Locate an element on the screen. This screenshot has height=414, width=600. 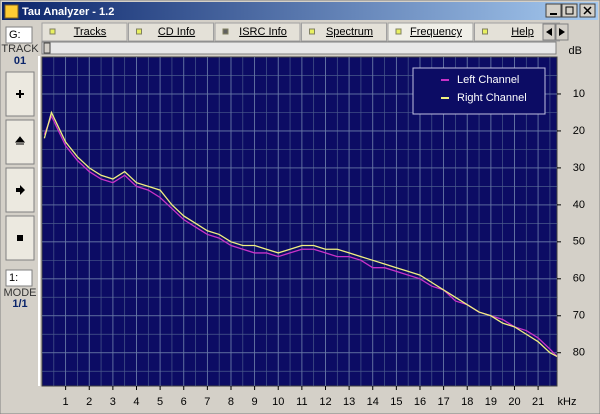
x-tick-label: 13 is located at coordinates (349, 402).